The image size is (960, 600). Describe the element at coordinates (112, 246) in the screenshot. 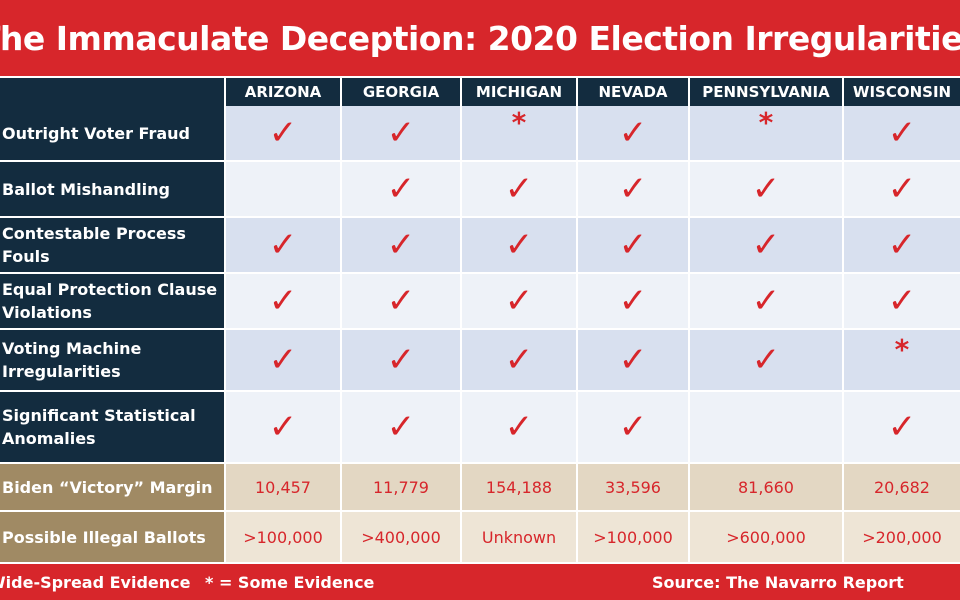

I see `row-label: Contestable Process Fouls` at that location.